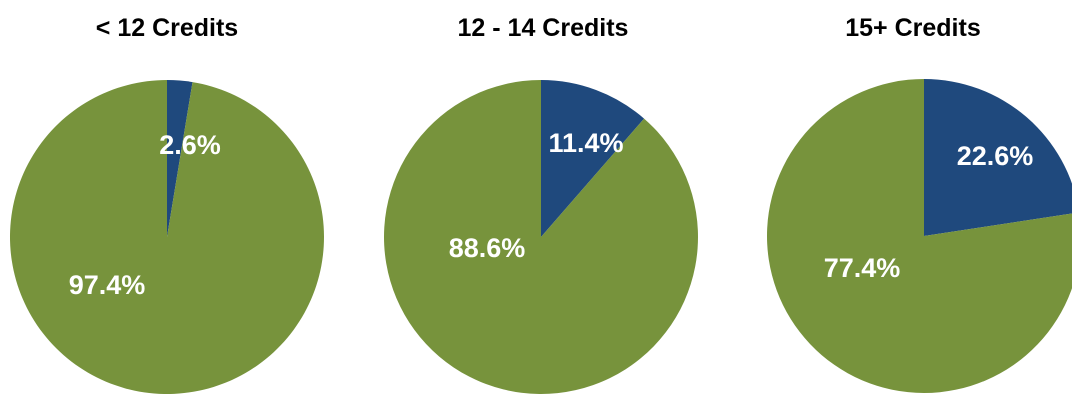 The image size is (1072, 394). Describe the element at coordinates (913, 28) in the screenshot. I see `chart-title: 15+ Credits` at that location.